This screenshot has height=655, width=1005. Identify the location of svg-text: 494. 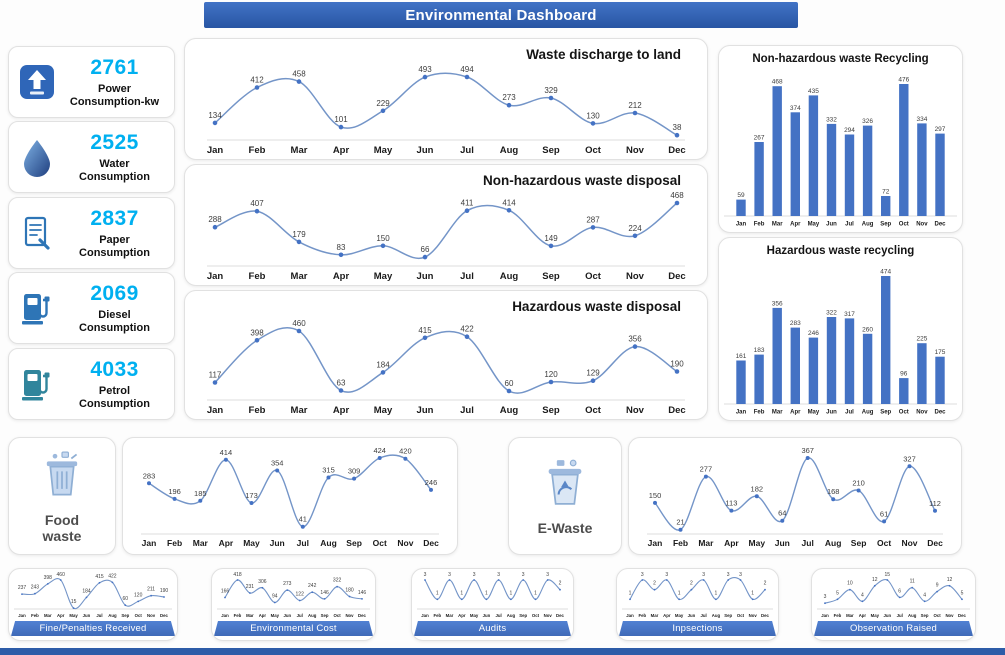
(467, 69).